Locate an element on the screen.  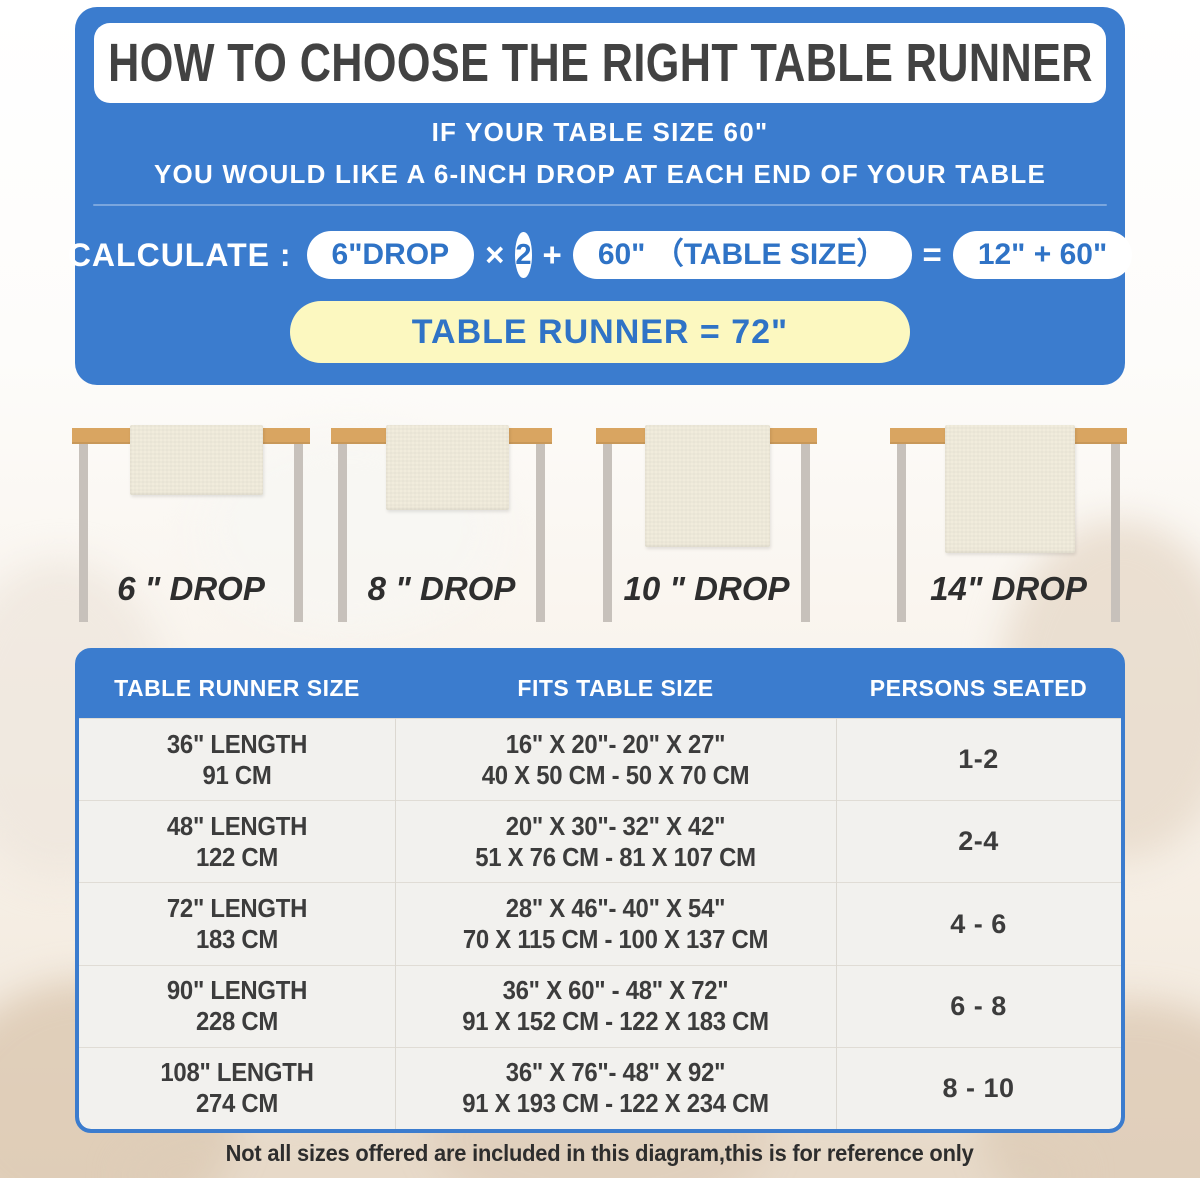
runner-size-inches: 36" LENGTH is located at coordinates (237, 743).